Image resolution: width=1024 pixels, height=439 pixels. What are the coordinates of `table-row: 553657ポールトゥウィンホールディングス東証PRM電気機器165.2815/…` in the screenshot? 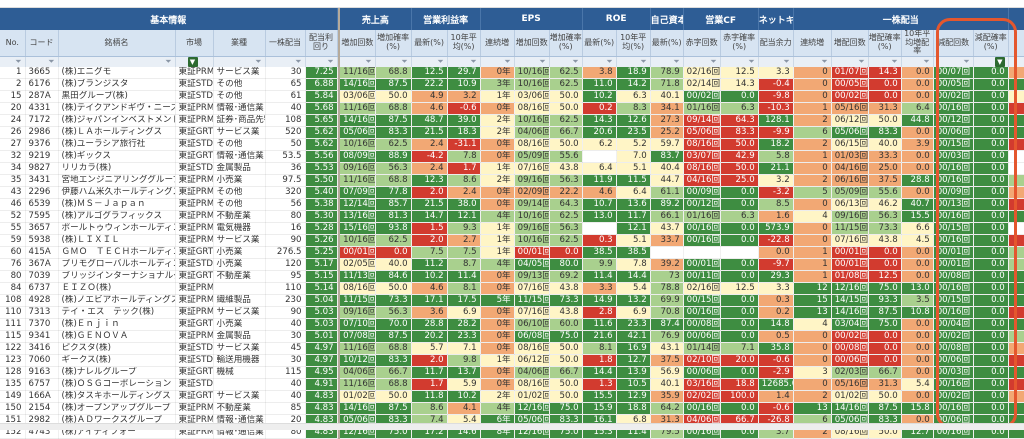 It's located at (512, 229).